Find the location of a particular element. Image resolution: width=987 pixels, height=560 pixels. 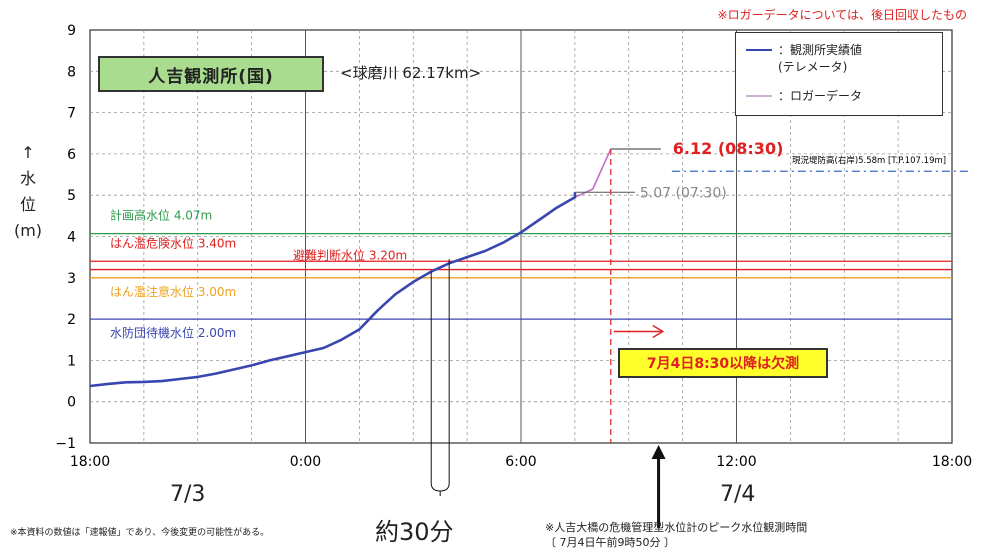

y-tick-label: 2 is located at coordinates (71, 320).